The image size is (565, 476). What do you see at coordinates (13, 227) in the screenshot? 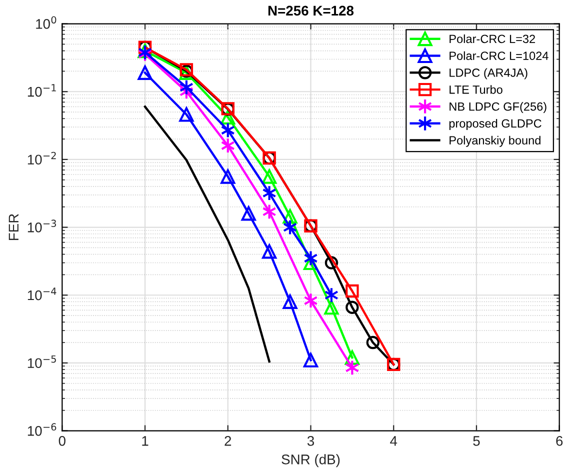
I see `y-axis-title: FER` at bounding box center [13, 227].